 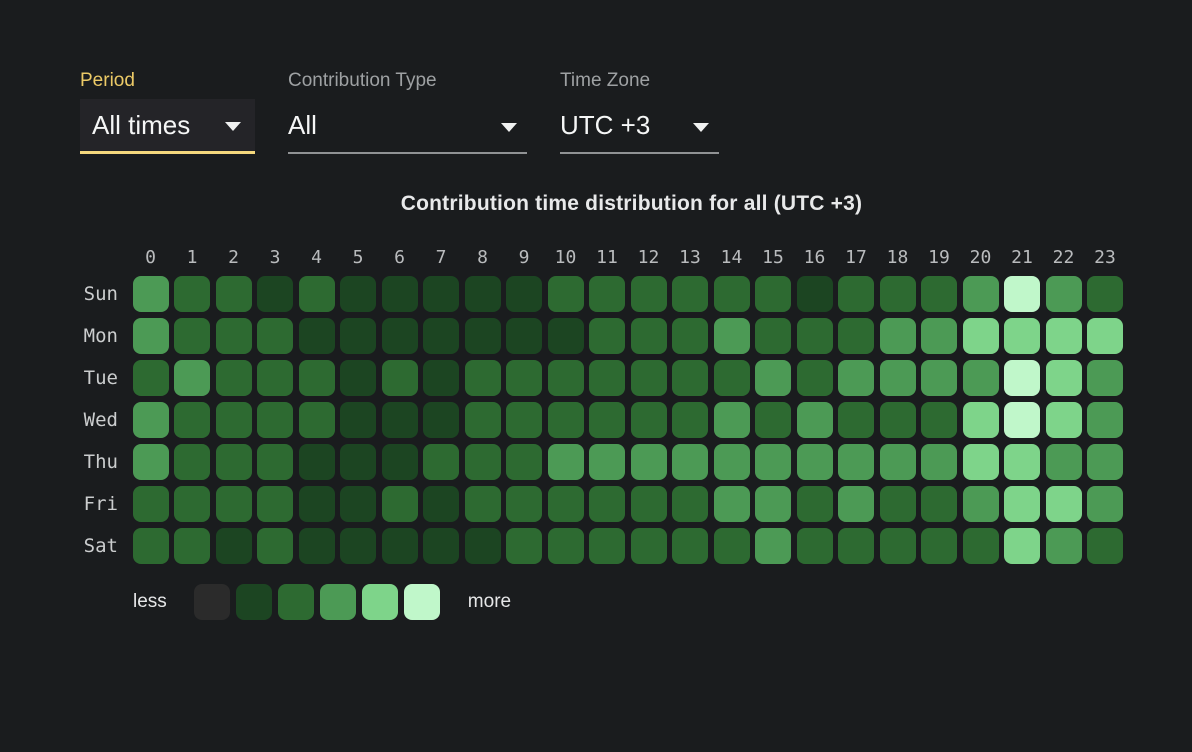 I want to click on period-select: All times, so click(x=167, y=126).